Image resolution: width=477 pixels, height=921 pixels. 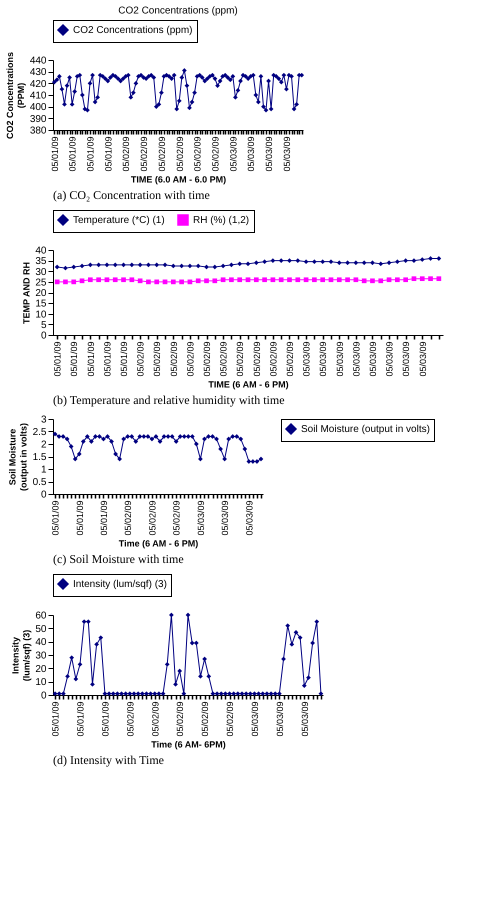 I want to click on y-tick-label: 50, so click(x=41, y=629).